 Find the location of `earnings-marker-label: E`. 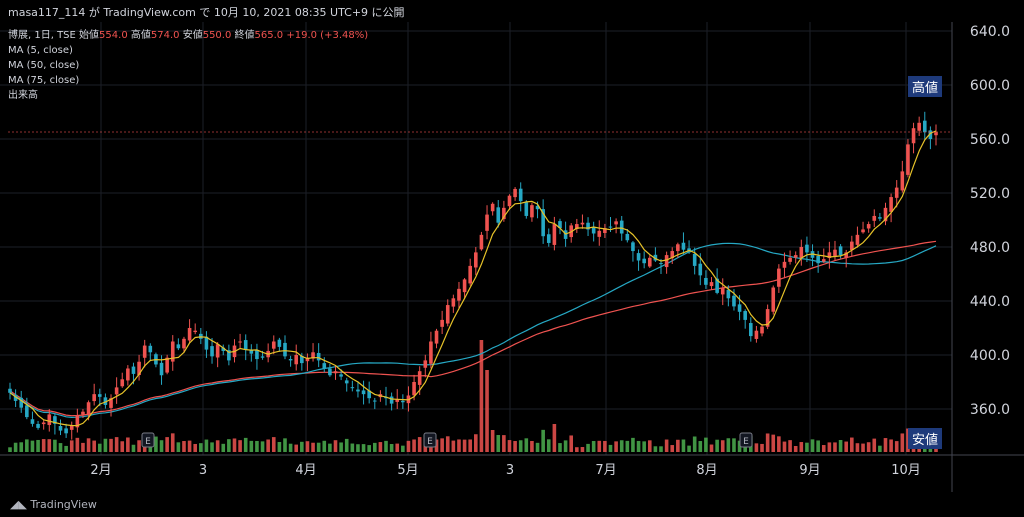

earnings-marker-label: E is located at coordinates (430, 442).